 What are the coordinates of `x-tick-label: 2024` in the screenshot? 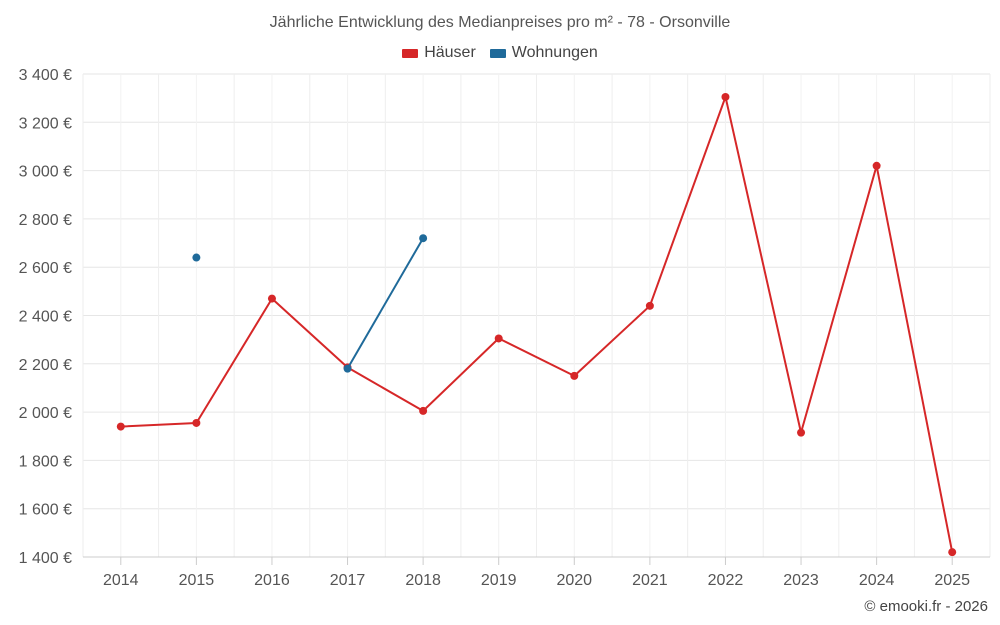 It's located at (877, 580).